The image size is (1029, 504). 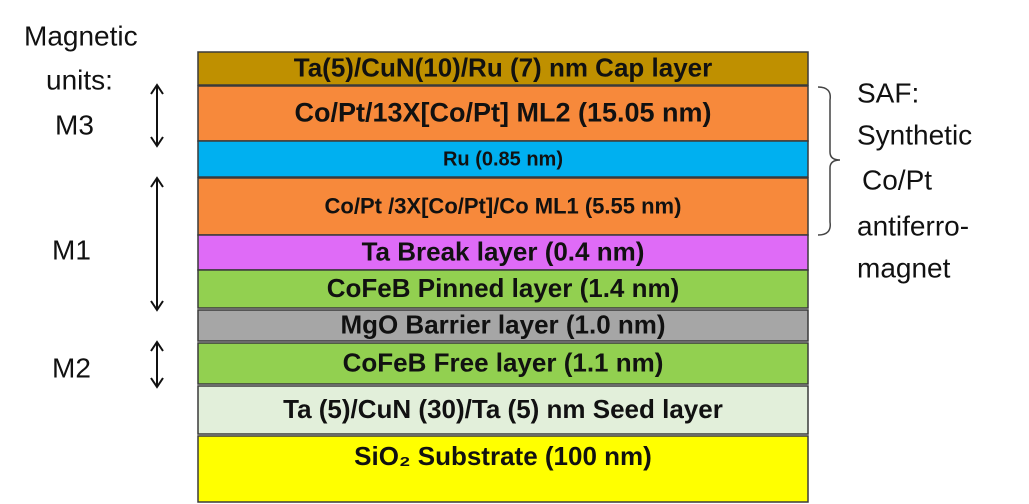 I want to click on layer-label: Co/Pt/13X[Co/Pt] ML2 (15.05 nm), so click(x=502, y=113).